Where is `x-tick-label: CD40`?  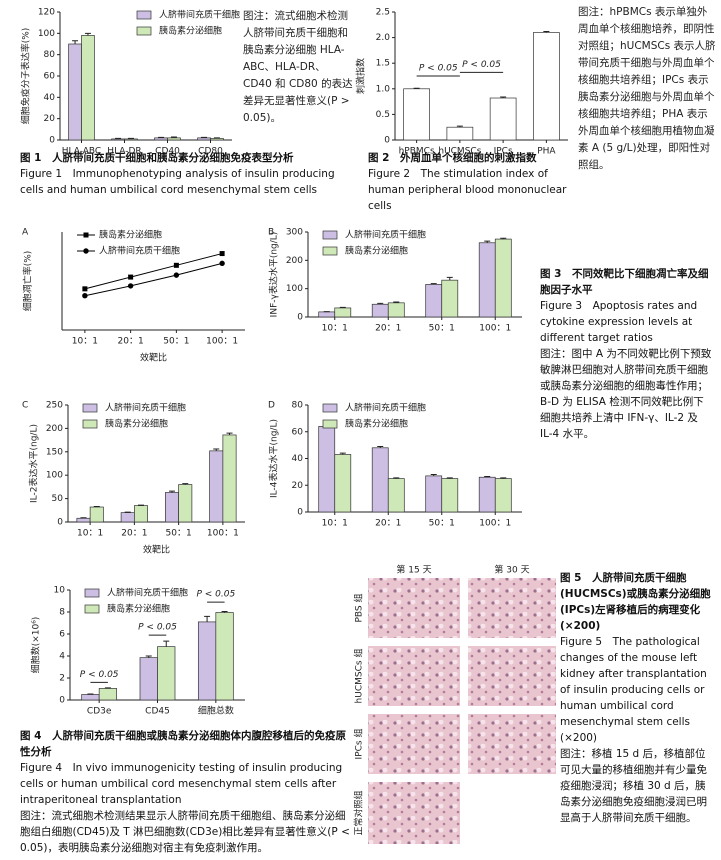 x-tick-label: CD40 is located at coordinates (167, 152).